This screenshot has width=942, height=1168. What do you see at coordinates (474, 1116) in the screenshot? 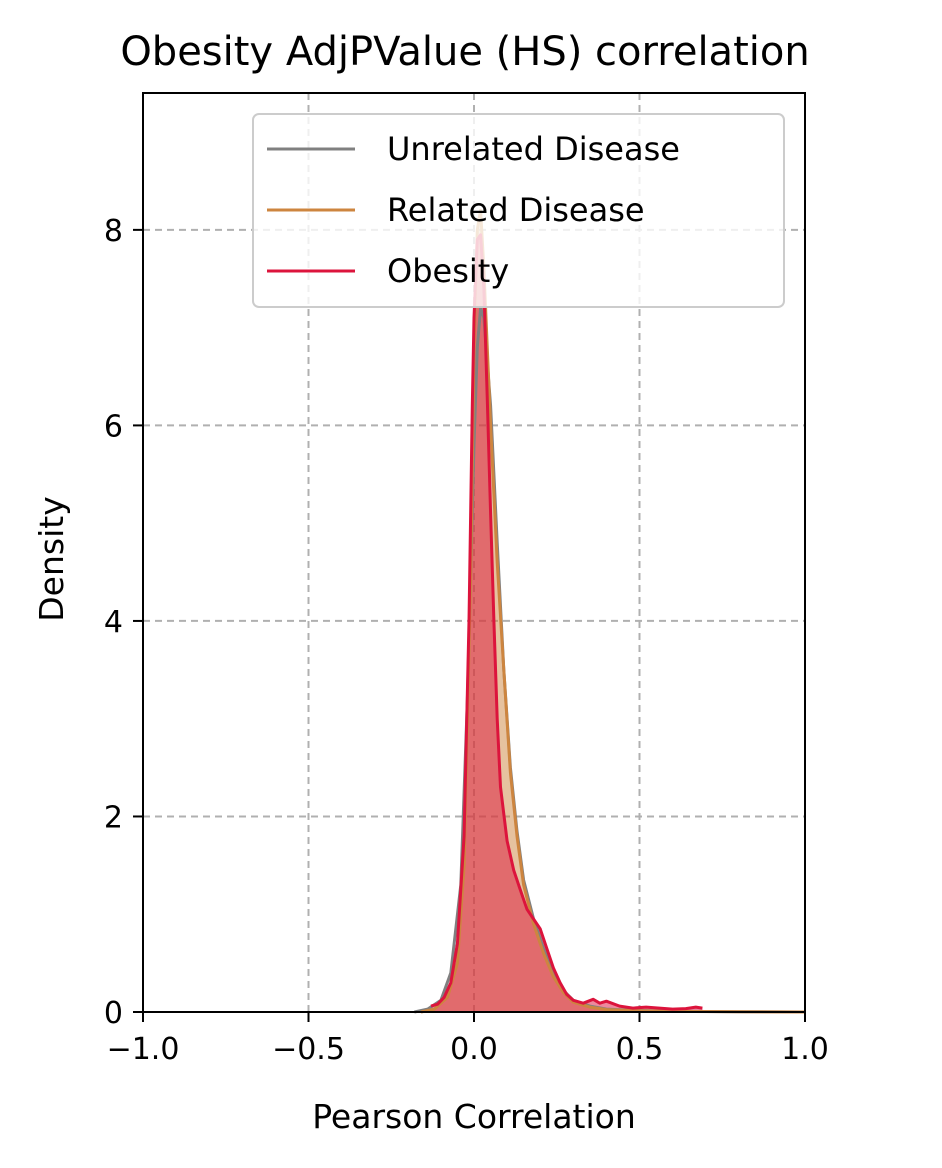
I see `x-axis-label: Pearson Correlation` at bounding box center [474, 1116].